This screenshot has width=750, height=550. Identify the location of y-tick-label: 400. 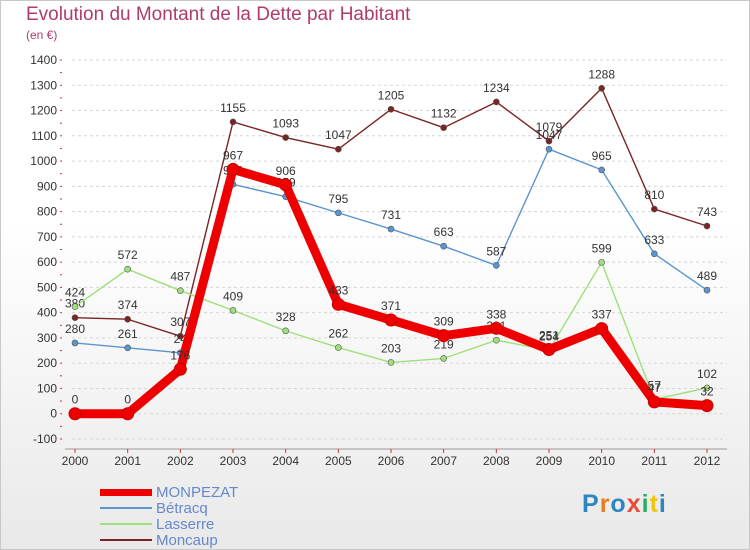
(47, 313).